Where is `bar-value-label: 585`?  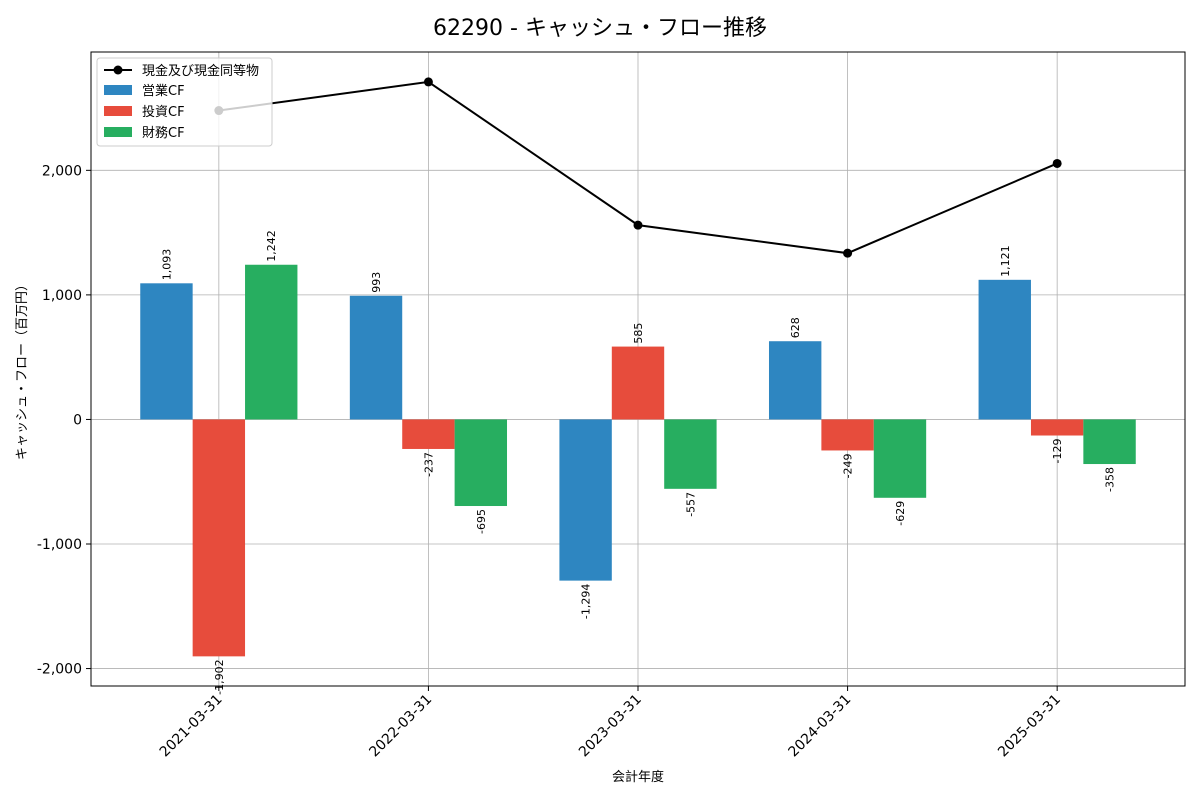
bar-value-label: 585 is located at coordinates (638, 333).